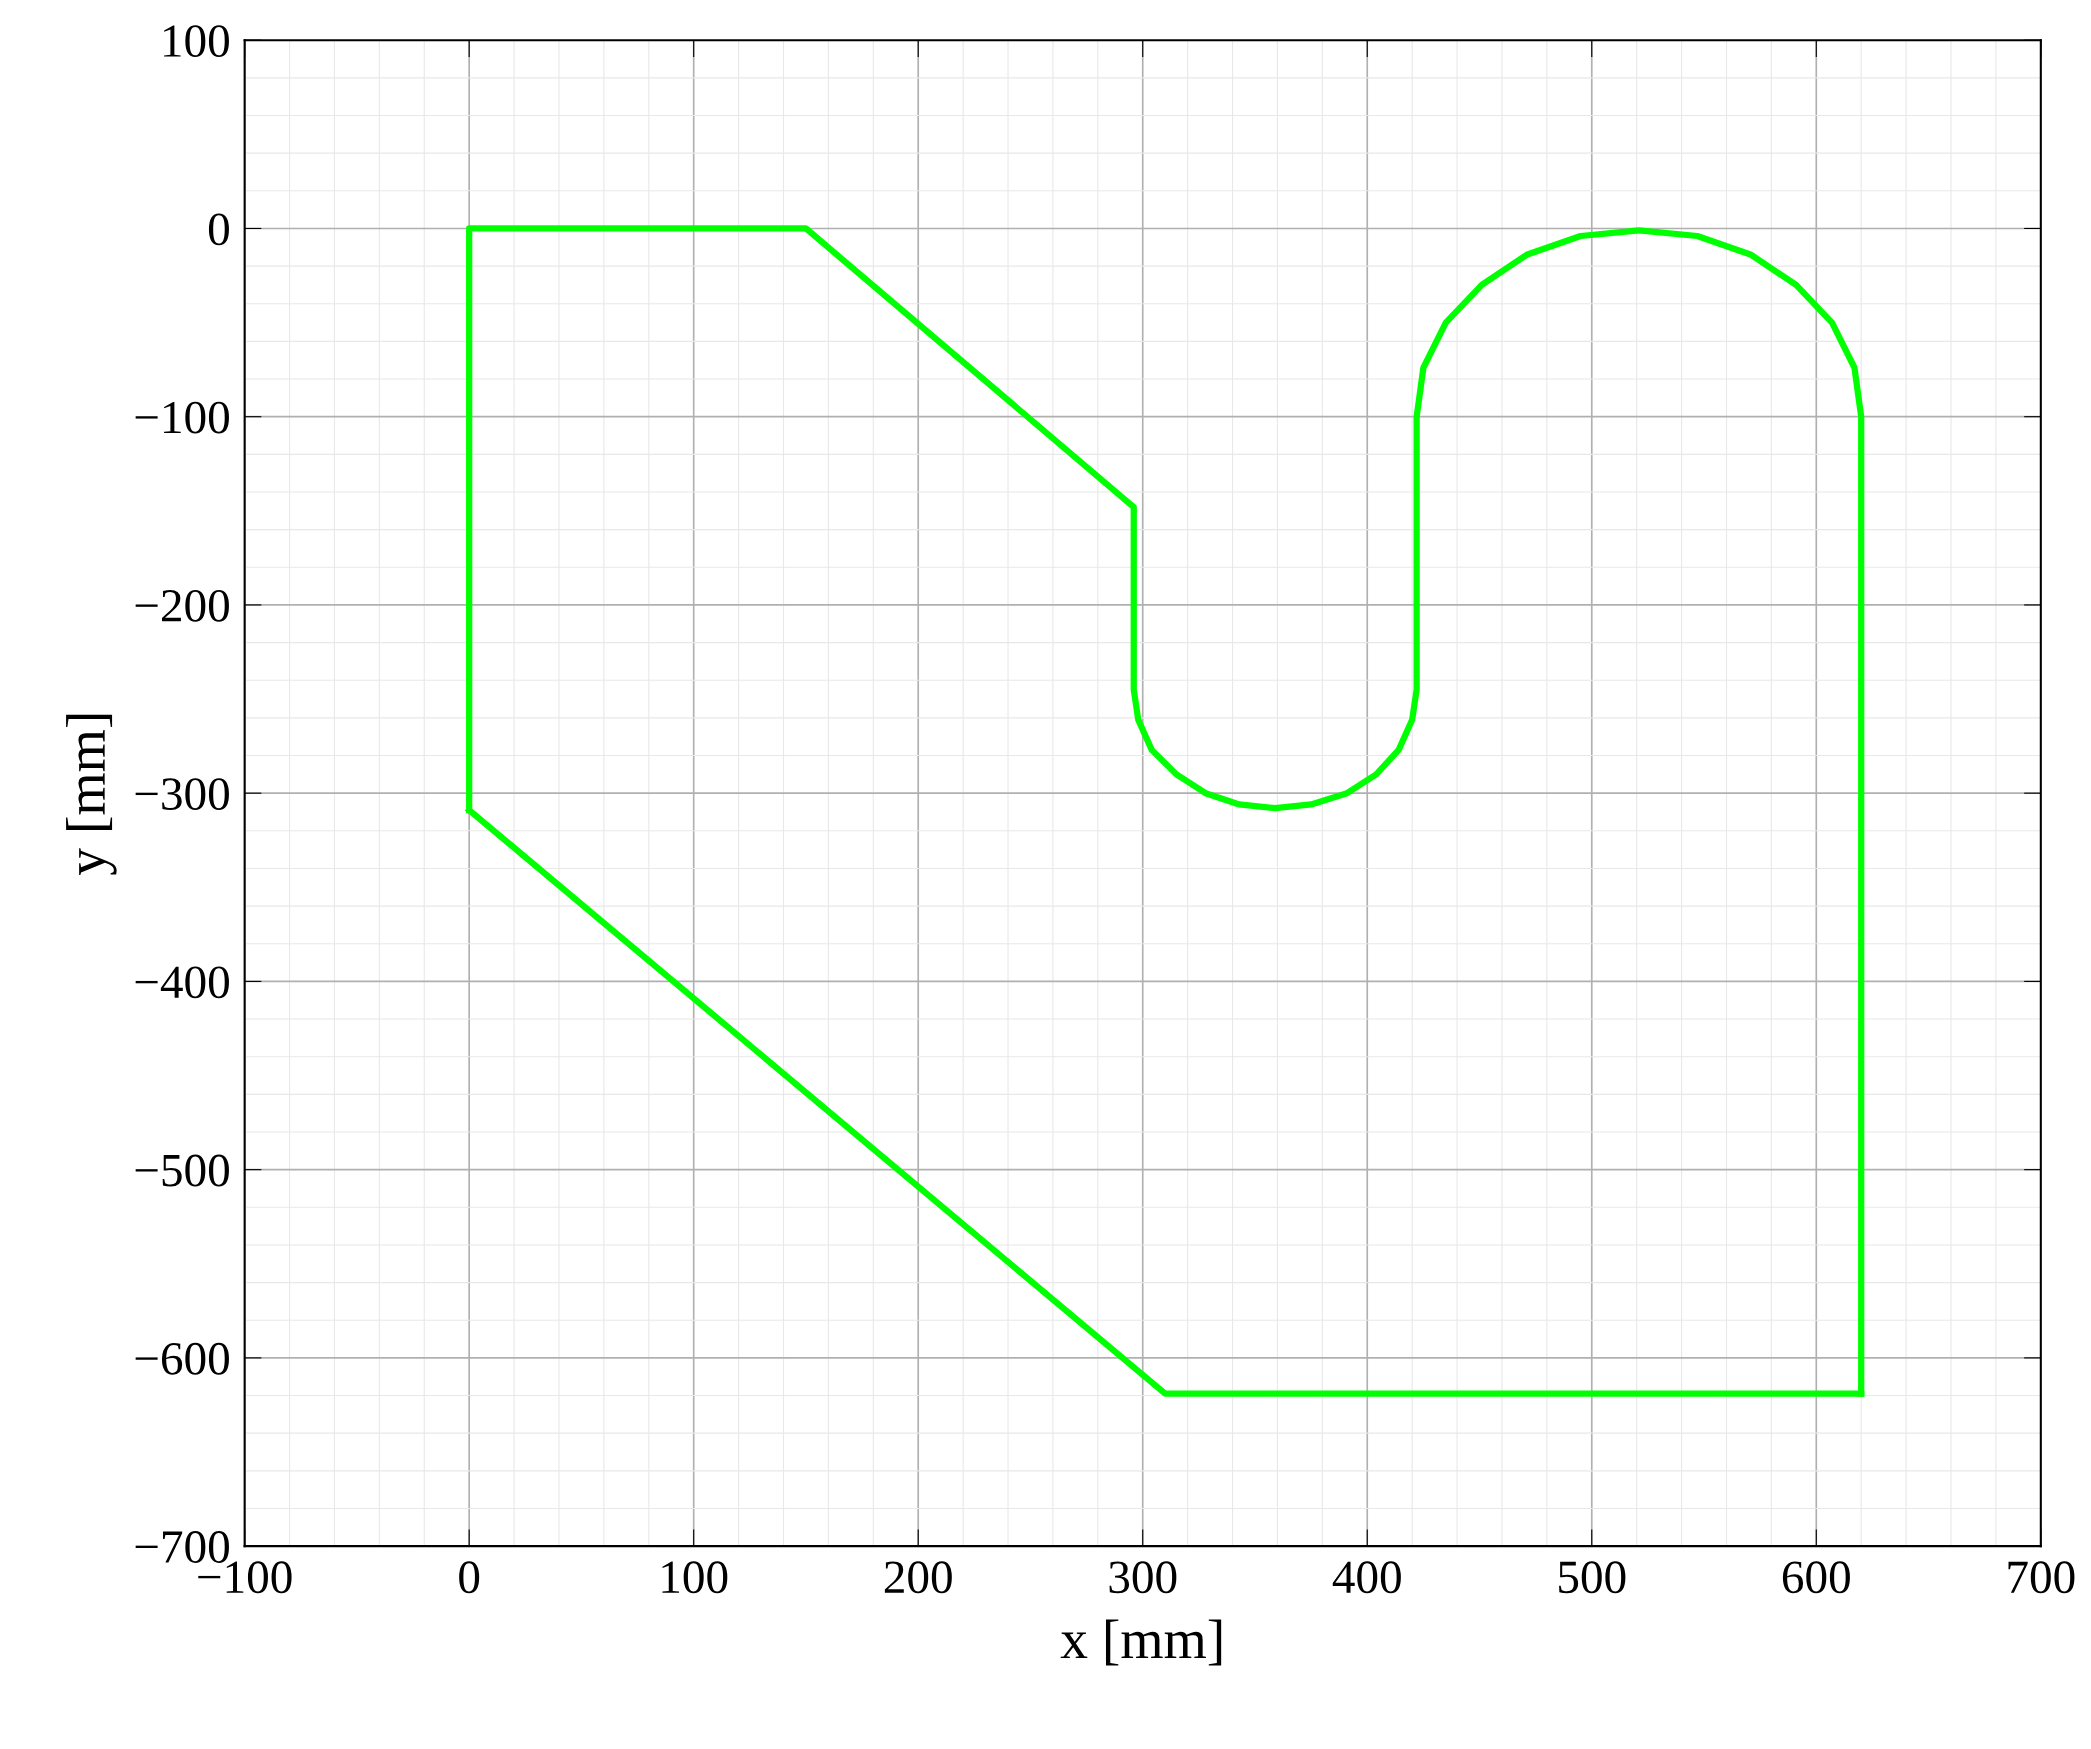  I want to click on x-axis-title: x [mm], so click(1141, 1642).